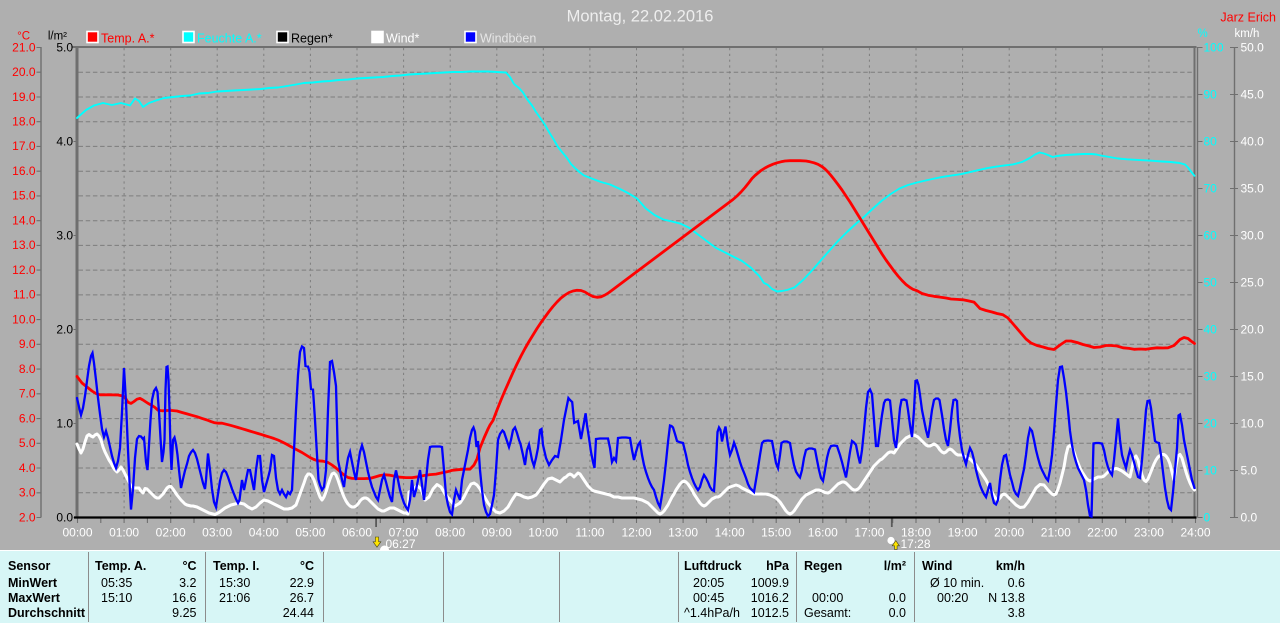  What do you see at coordinates (1211, 423) in the screenshot?
I see `svg-text: 20` at bounding box center [1211, 423].